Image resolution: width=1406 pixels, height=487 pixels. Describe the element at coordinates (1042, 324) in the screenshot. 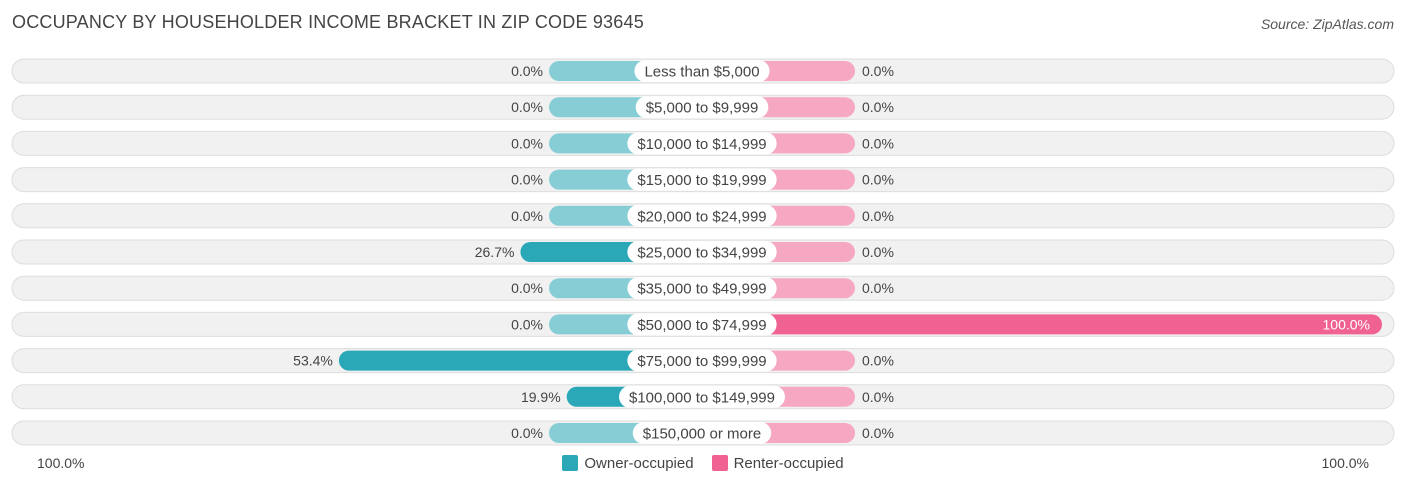

I see `bar-renter` at that location.